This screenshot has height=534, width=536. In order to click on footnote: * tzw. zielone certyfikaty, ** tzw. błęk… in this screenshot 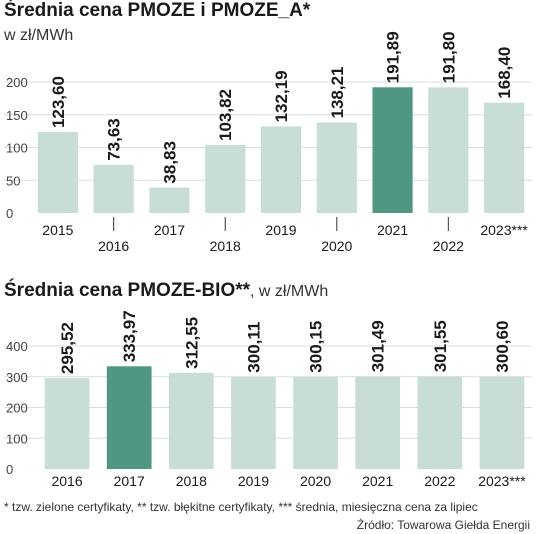, I will do `click(241, 507)`.